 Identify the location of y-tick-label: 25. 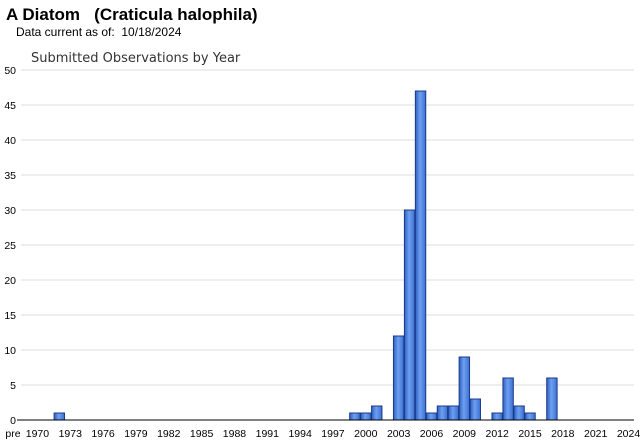
(10, 246).